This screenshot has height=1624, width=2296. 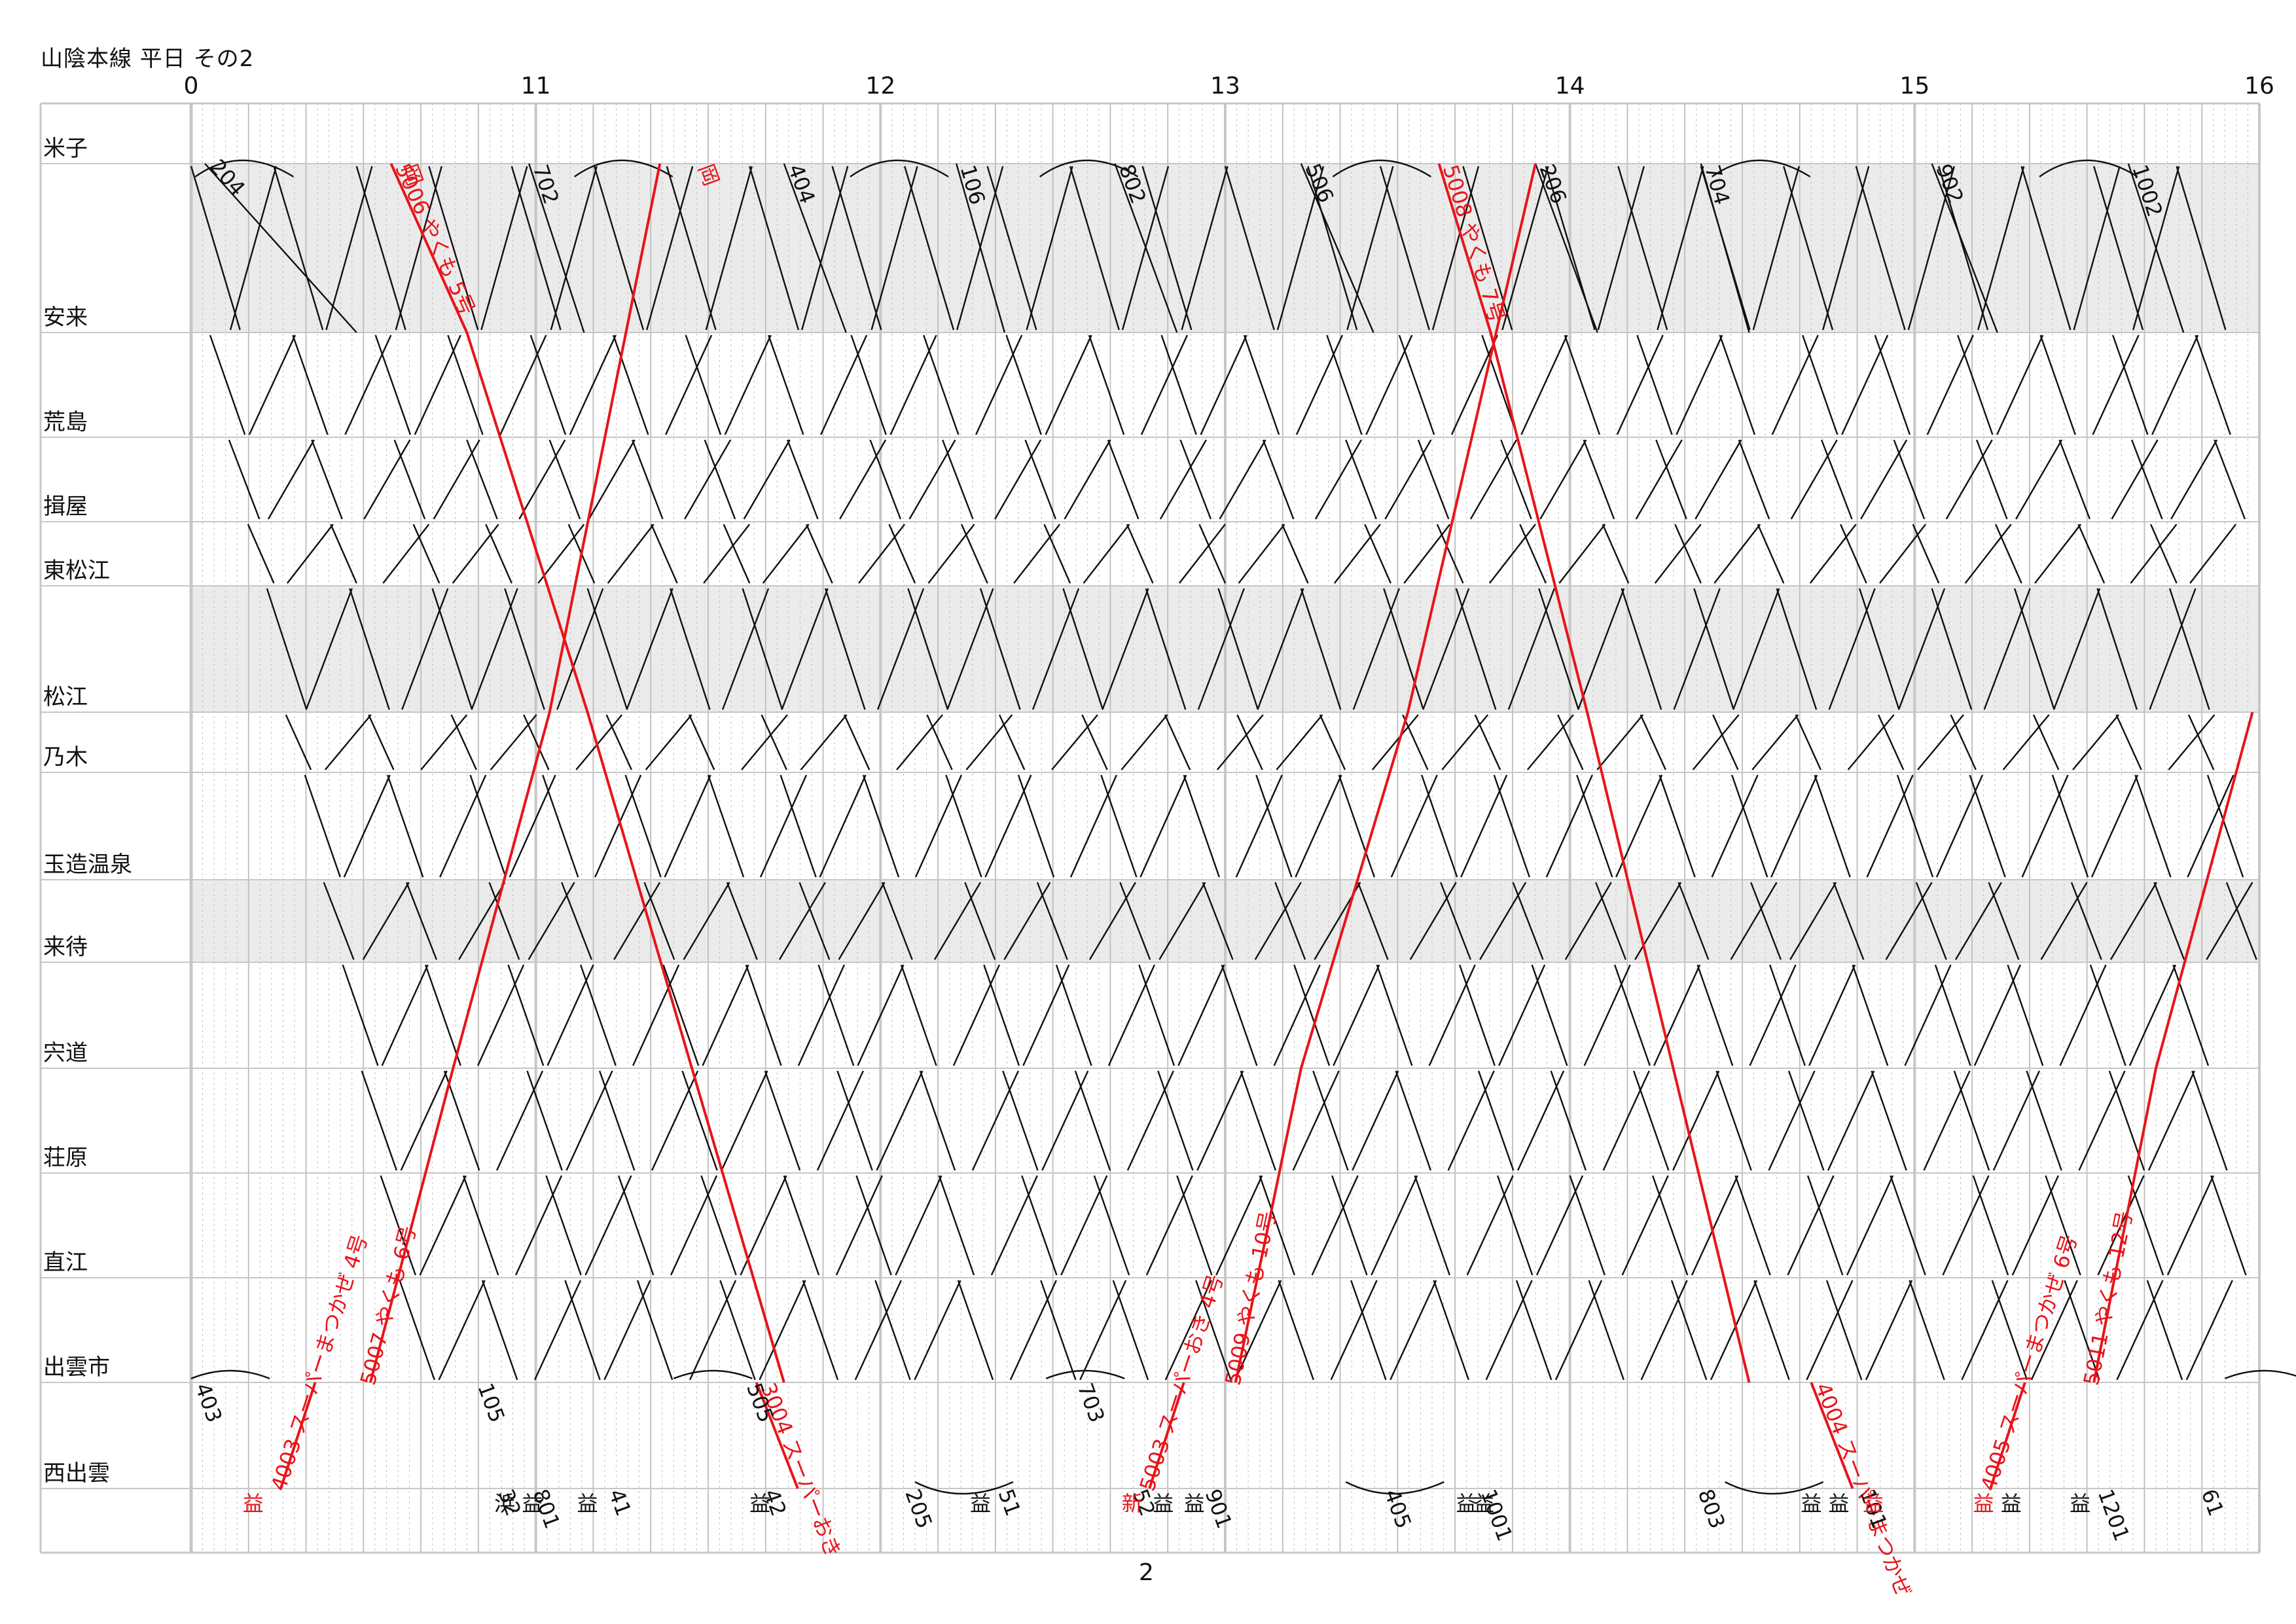 What do you see at coordinates (65, 947) in the screenshot?
I see `station-label: 来待` at bounding box center [65, 947].